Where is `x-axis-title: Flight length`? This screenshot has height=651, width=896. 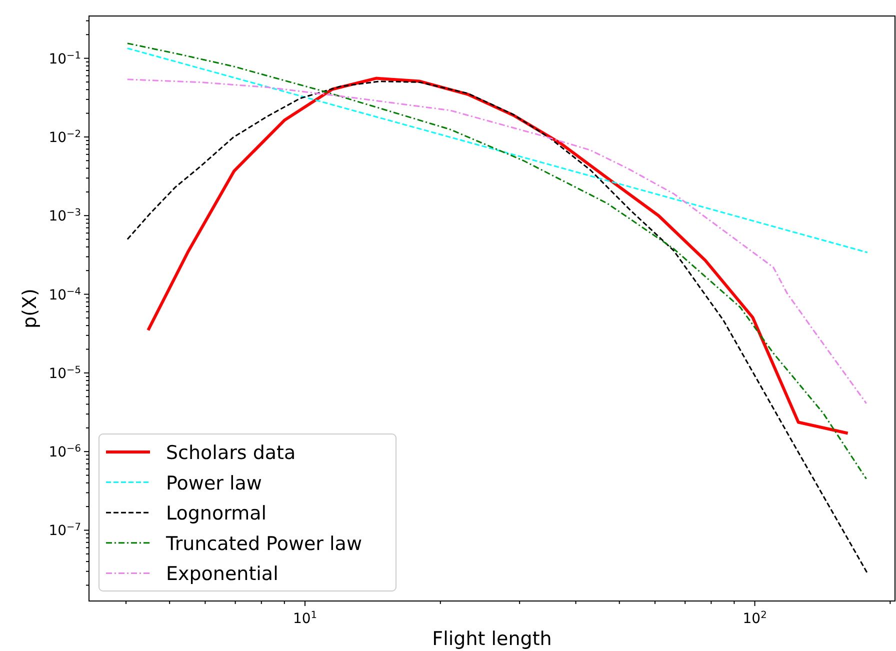 x-axis-title: Flight length is located at coordinates (492, 639).